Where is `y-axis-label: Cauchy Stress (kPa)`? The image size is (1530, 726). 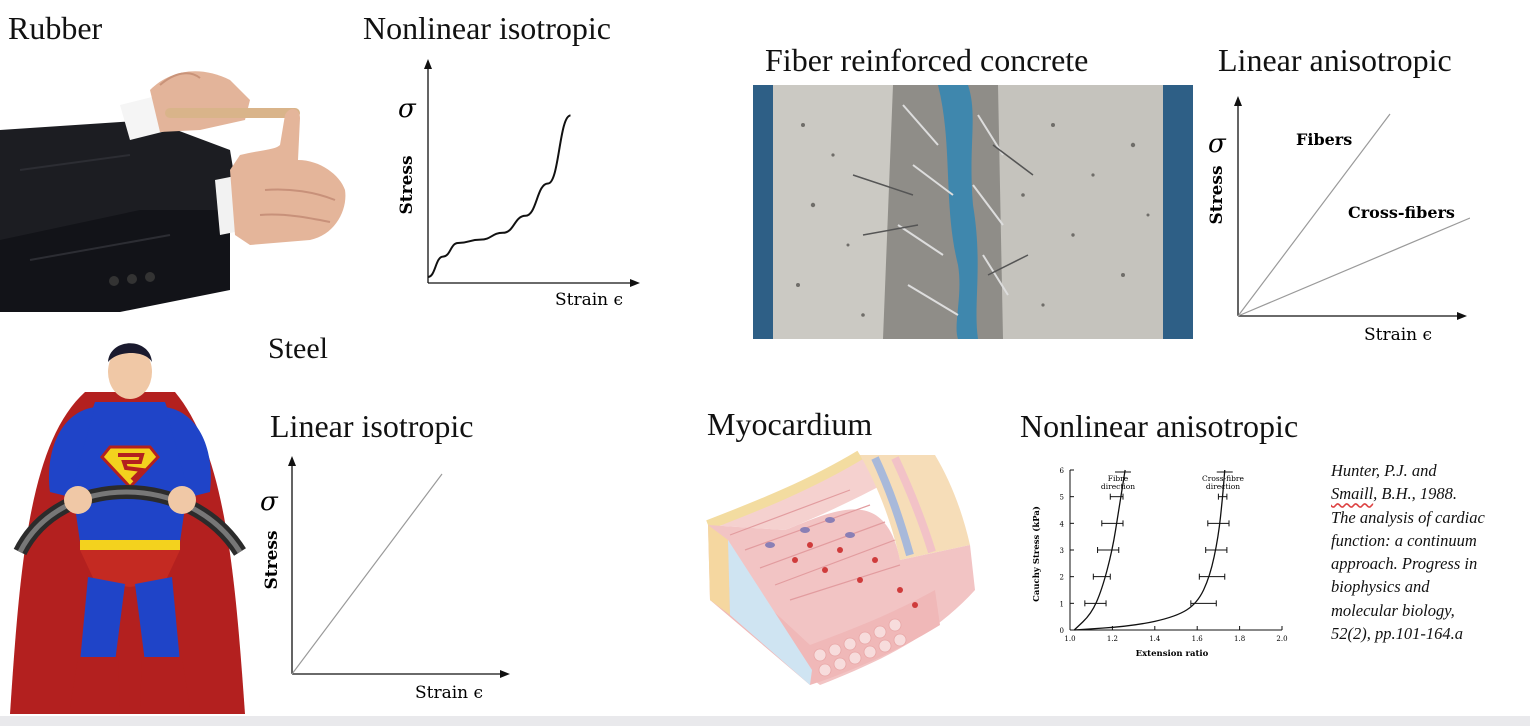
y-axis-label: Cauchy Stress (kPa) is located at coordinates (1036, 554).